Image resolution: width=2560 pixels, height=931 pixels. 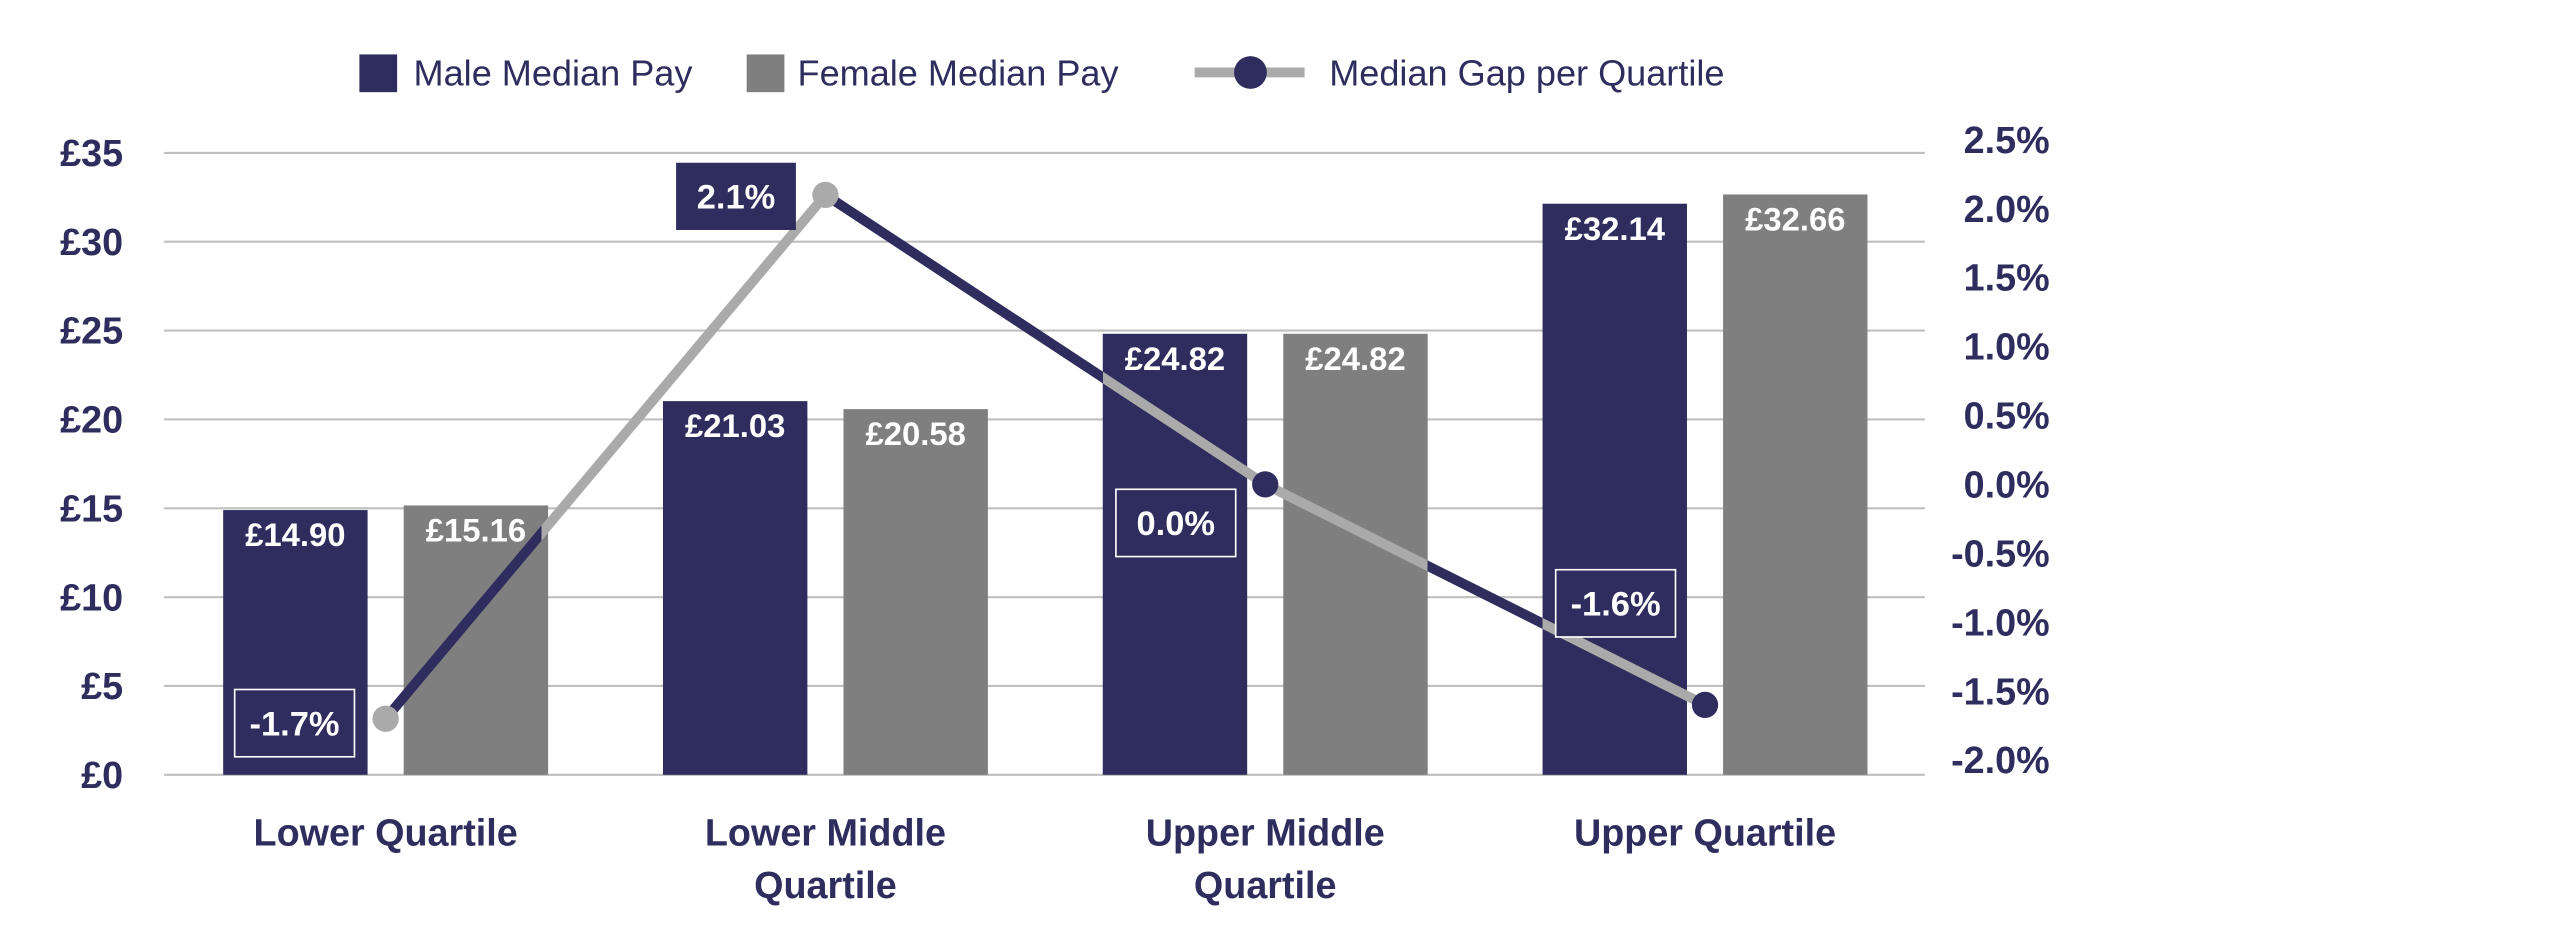 I want to click on left-tick-label: £5, so click(x=102, y=686).